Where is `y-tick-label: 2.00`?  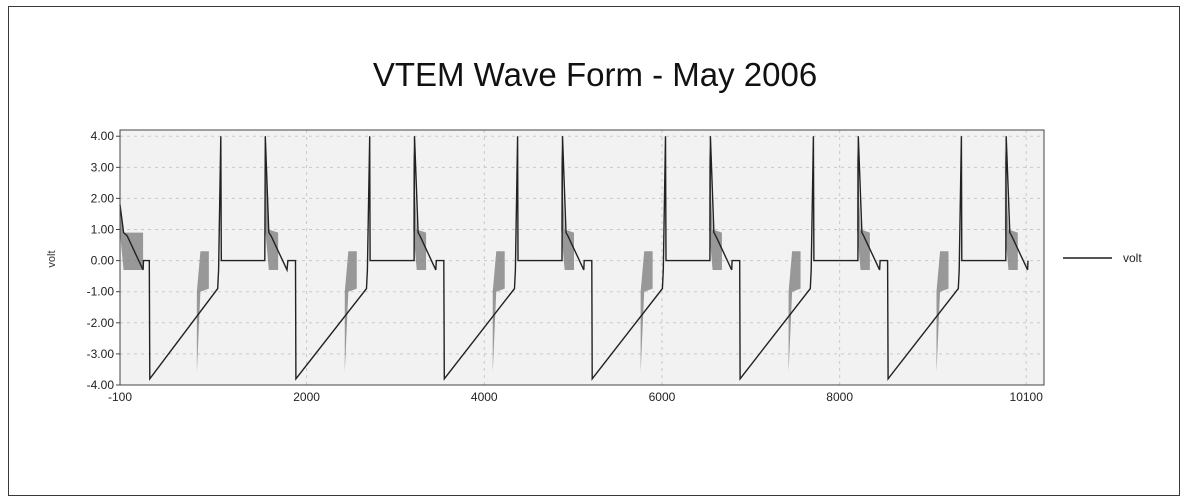
y-tick-label: 2.00 is located at coordinates (103, 198).